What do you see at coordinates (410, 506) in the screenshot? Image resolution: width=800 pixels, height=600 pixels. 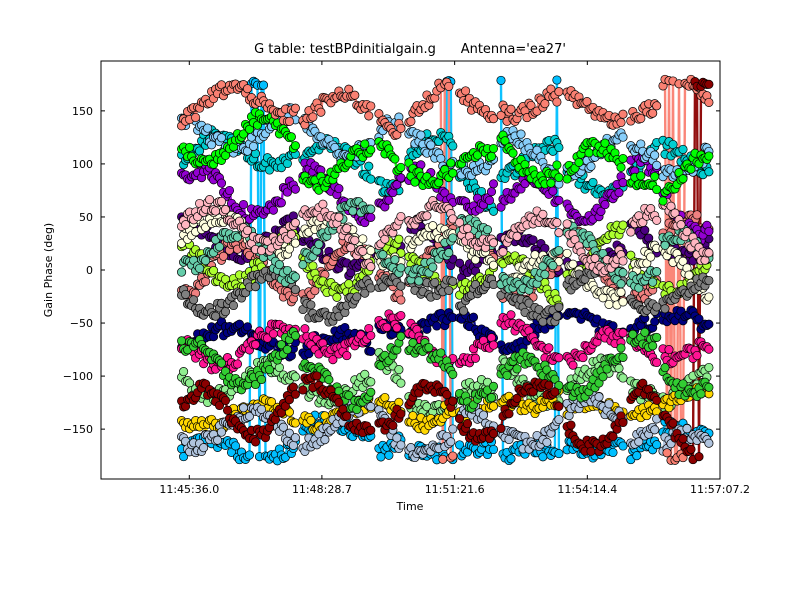 I see `x-axis-label: Time` at bounding box center [410, 506].